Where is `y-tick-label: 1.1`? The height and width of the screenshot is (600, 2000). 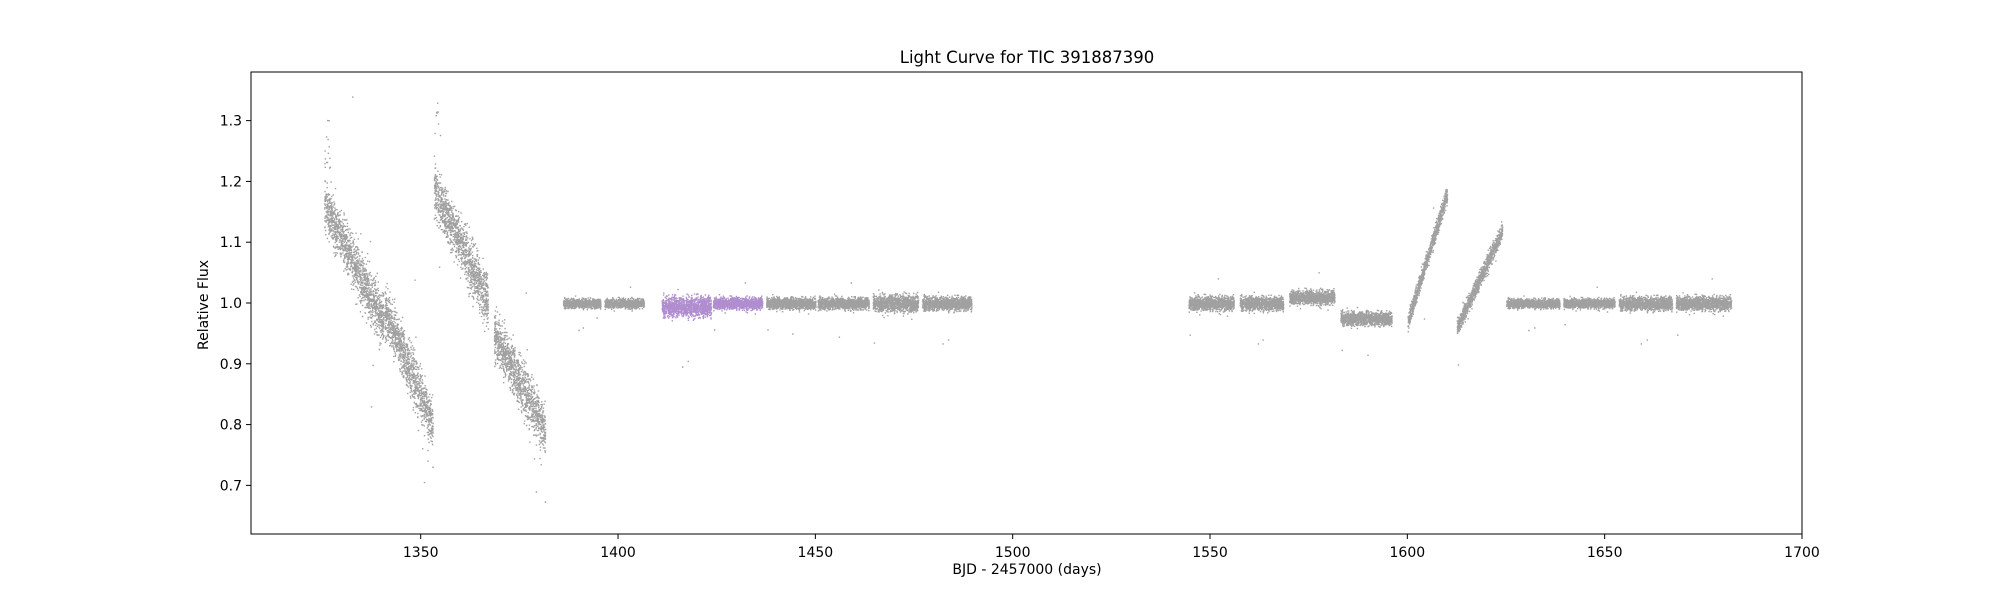 y-tick-label: 1.1 is located at coordinates (231, 243).